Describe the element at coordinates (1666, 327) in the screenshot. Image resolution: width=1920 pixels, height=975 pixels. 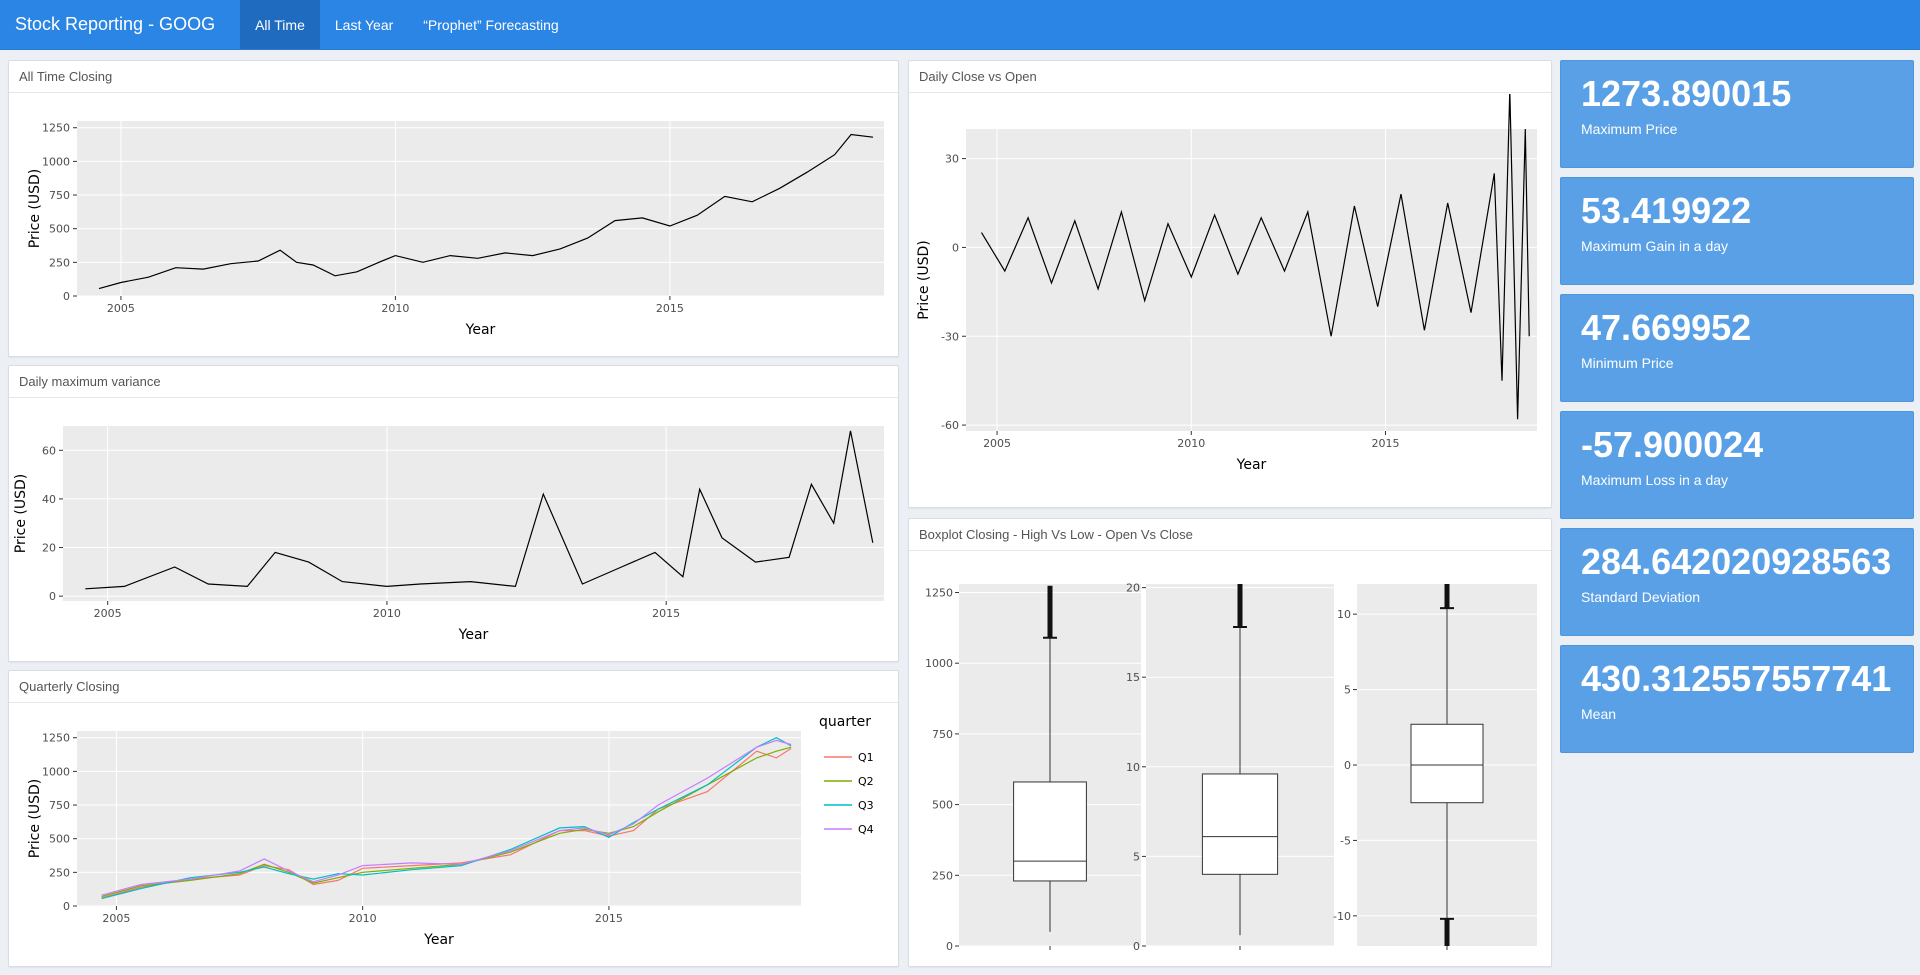
I see `value-box-value: 47.669952` at that location.